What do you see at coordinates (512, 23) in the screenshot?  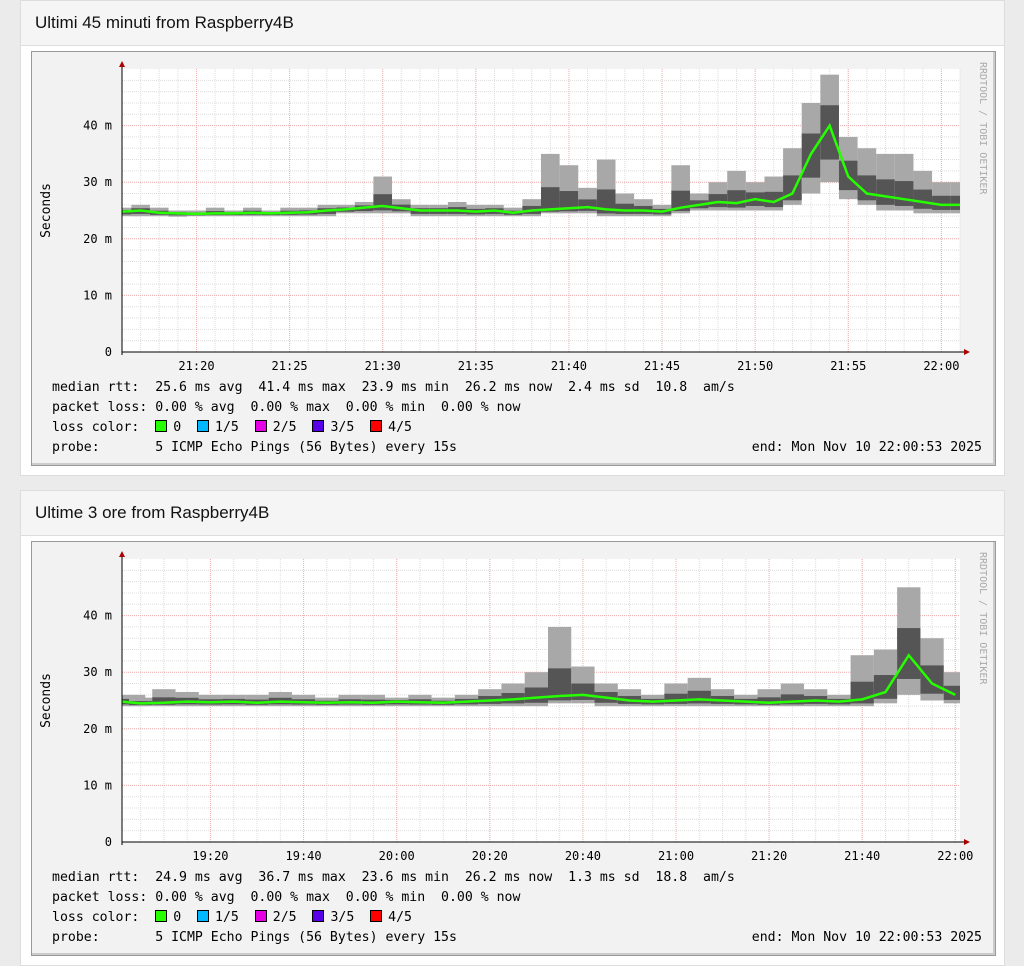 I see `card-title: Ultimi 45 minuti from Raspberry4B` at bounding box center [512, 23].